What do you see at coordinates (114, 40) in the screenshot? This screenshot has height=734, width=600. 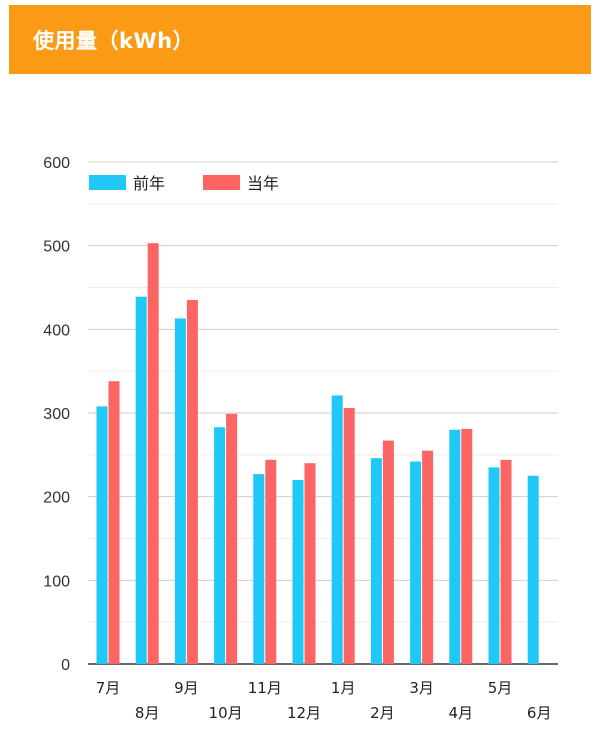 I see `page-title: 使用量（kWh）` at bounding box center [114, 40].